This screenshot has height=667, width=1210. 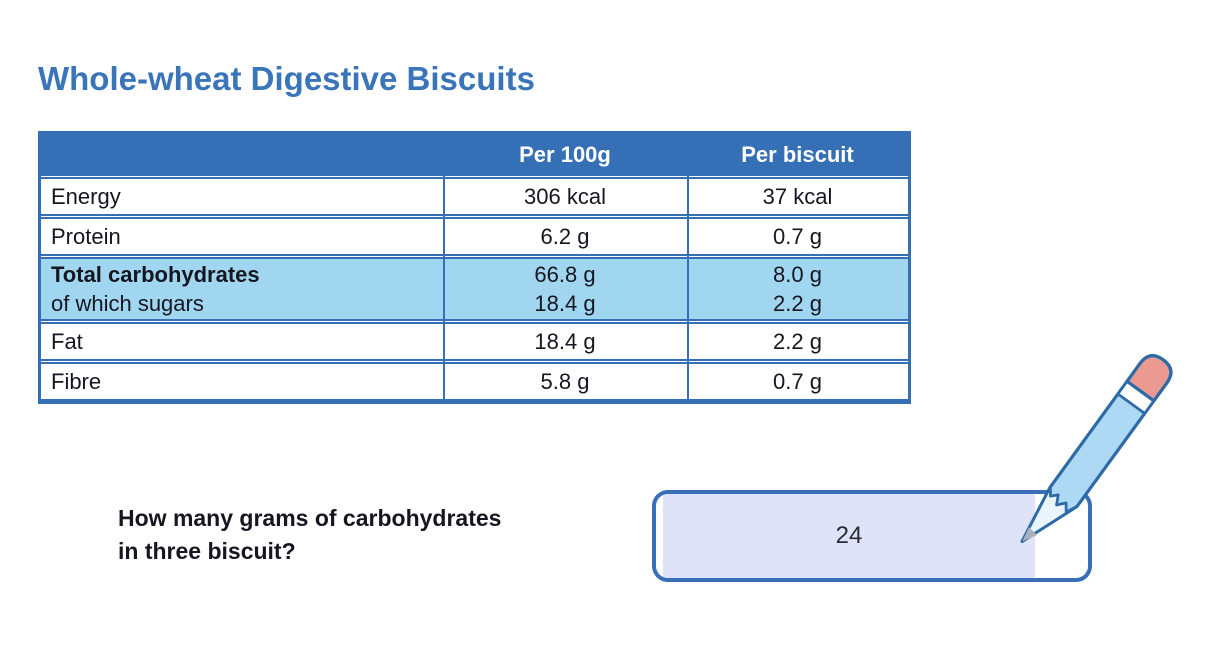 What do you see at coordinates (797, 274) in the screenshot?
I see `per-biscuit-value: 8.0 g` at bounding box center [797, 274].